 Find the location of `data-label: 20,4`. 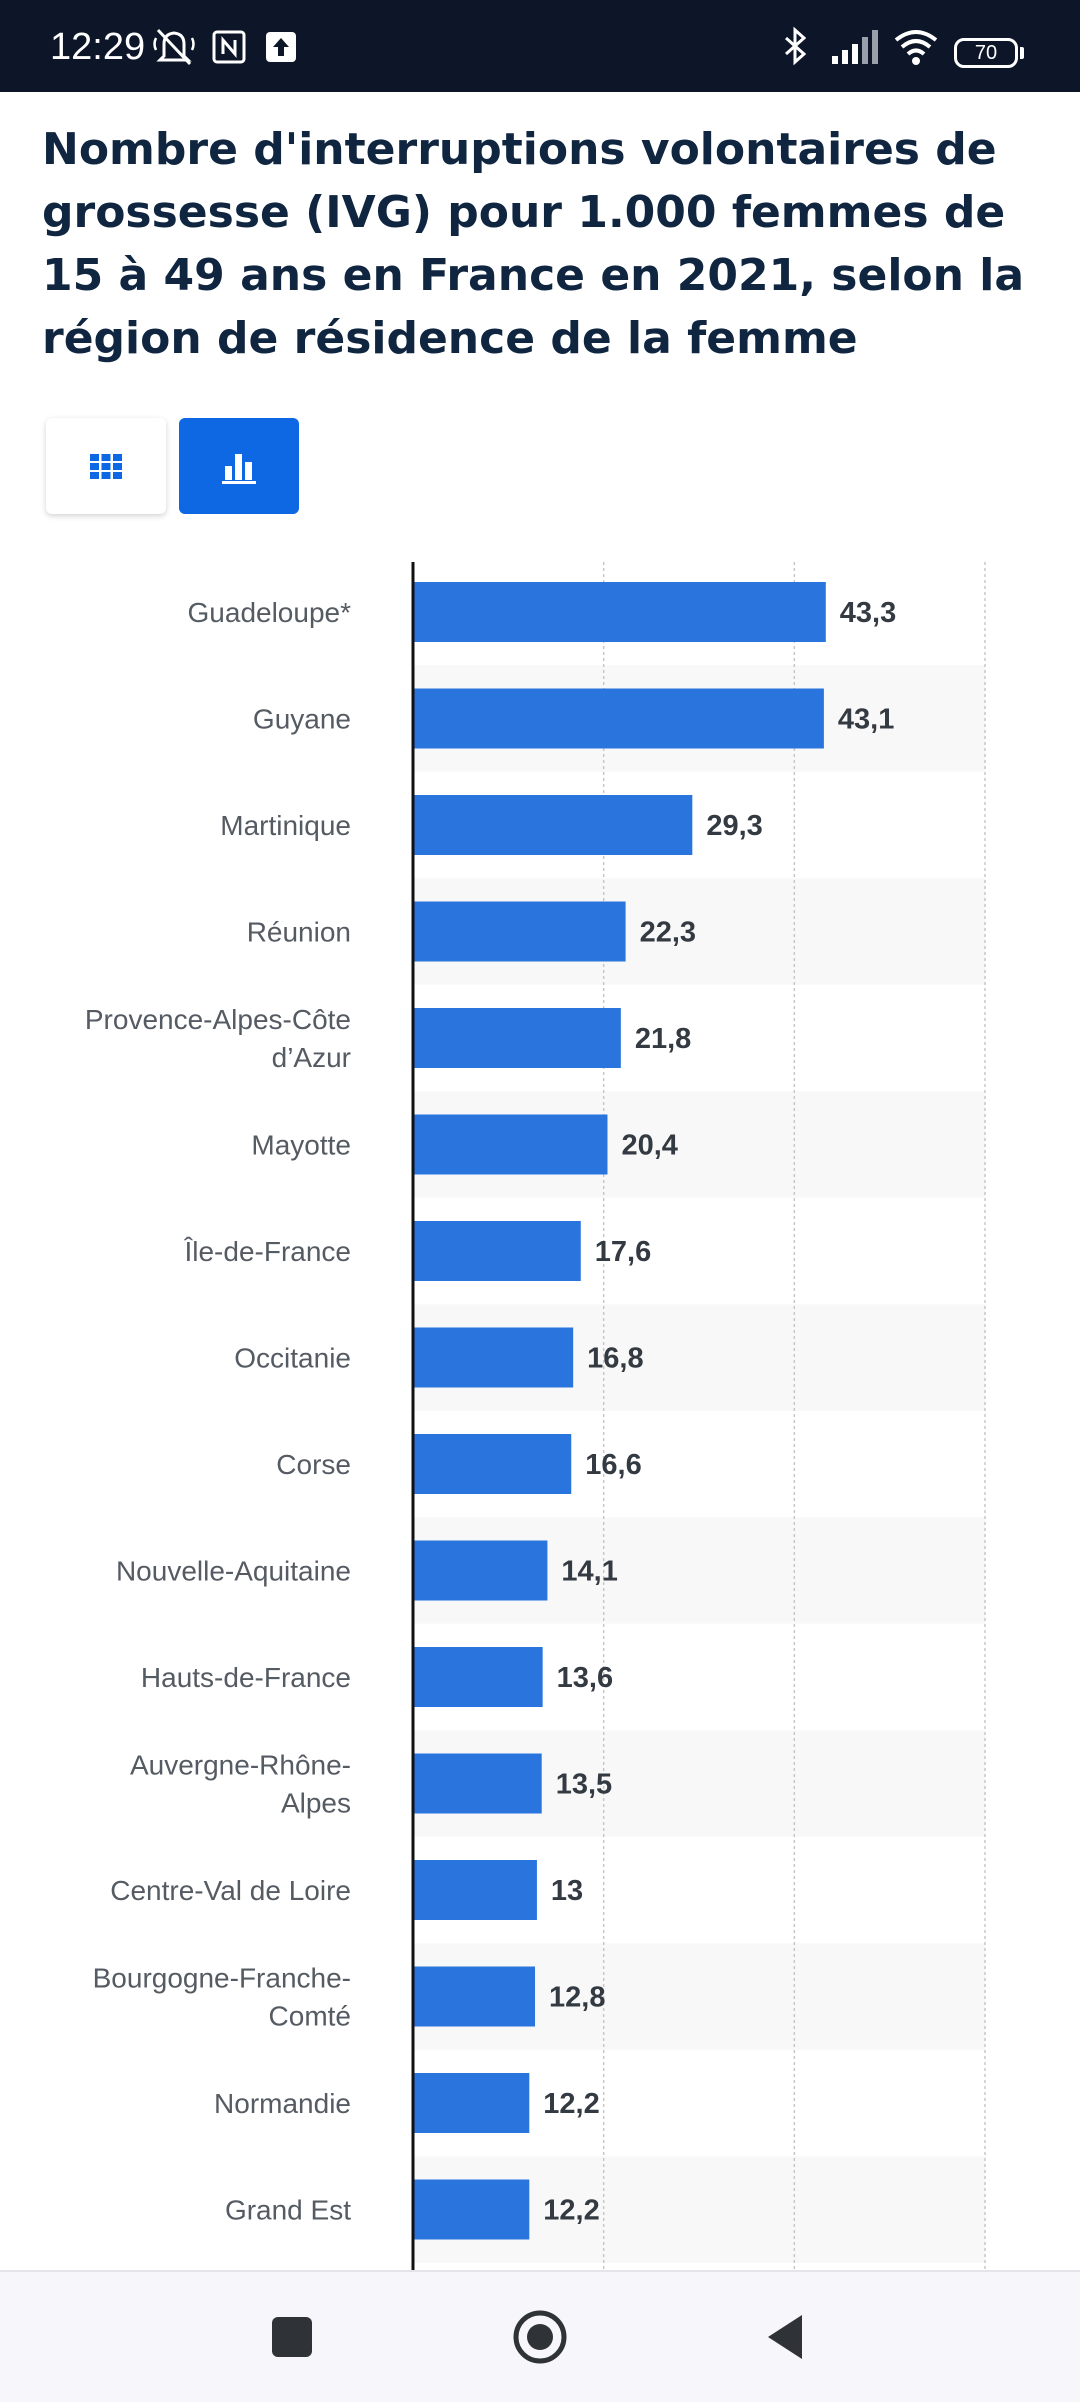

data-label: 20,4 is located at coordinates (649, 1146).